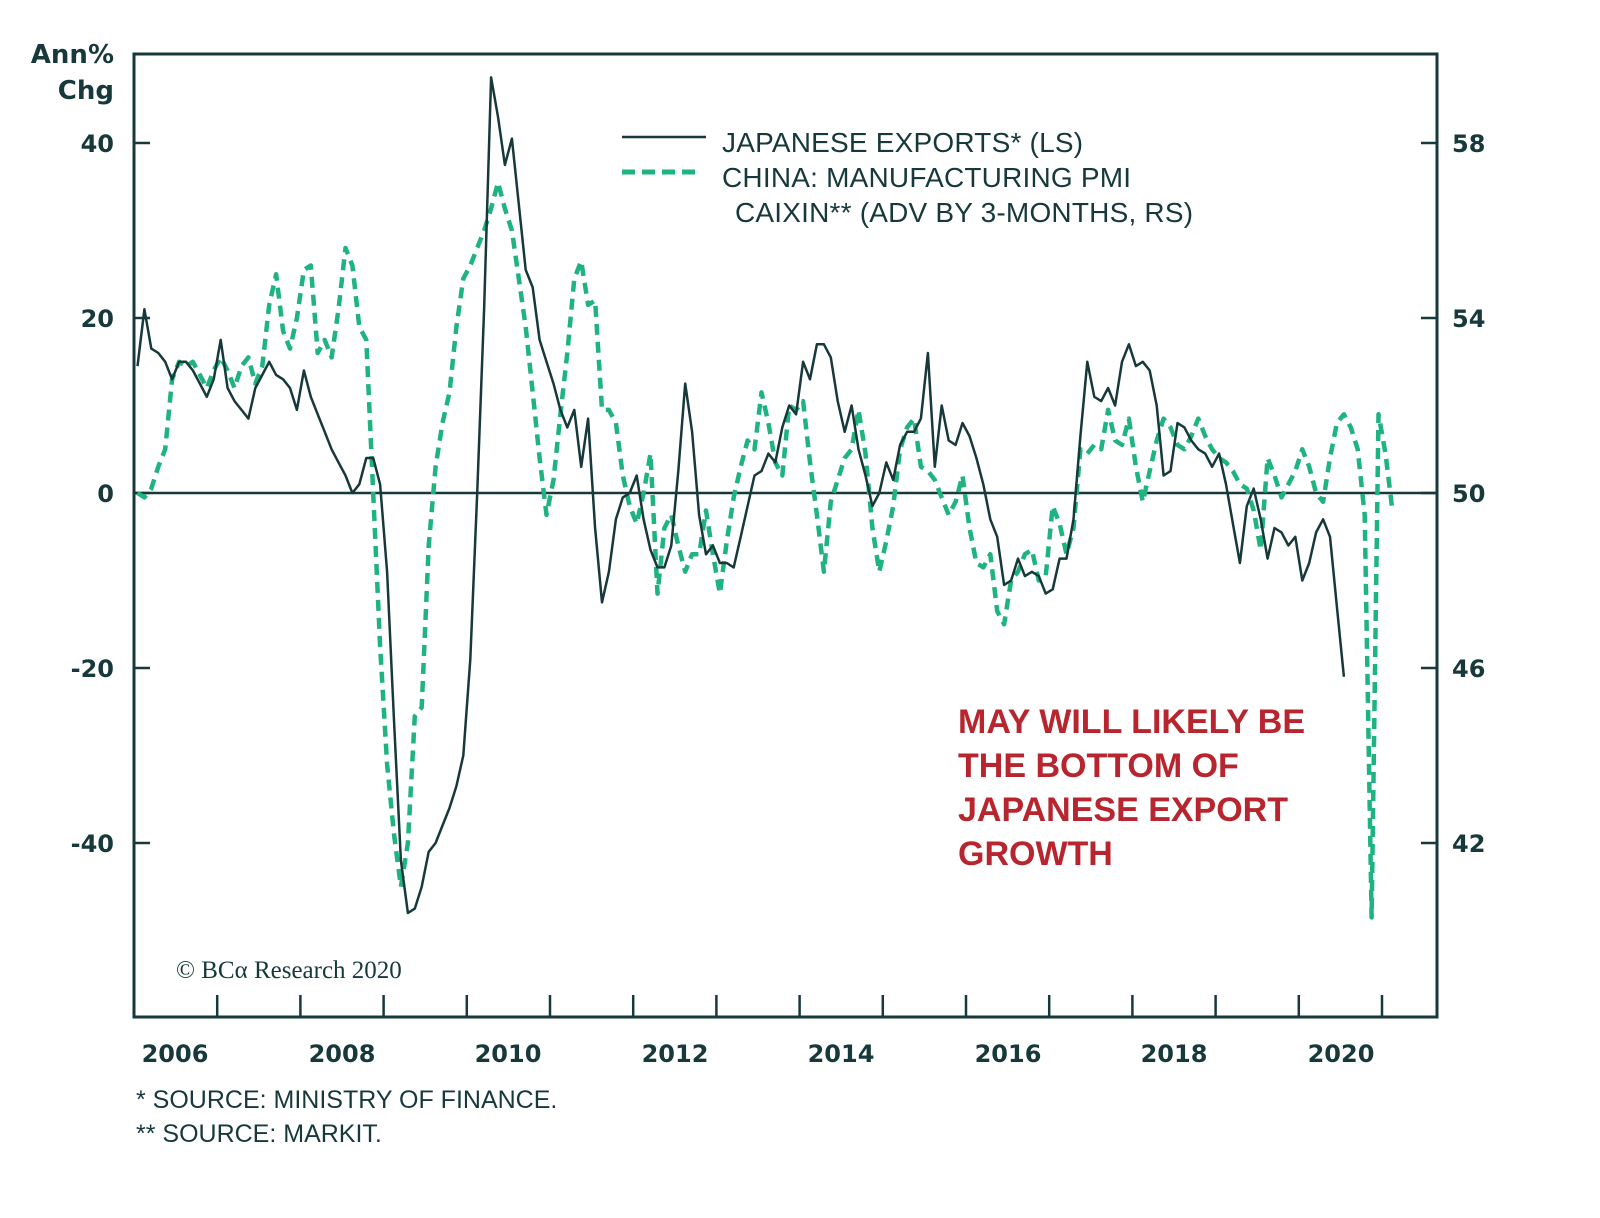 This screenshot has height=1218, width=1600. What do you see at coordinates (926, 177) in the screenshot?
I see `legend-label-china-pmi-line-1: CHINA: MANUFACTURING PMI` at bounding box center [926, 177].